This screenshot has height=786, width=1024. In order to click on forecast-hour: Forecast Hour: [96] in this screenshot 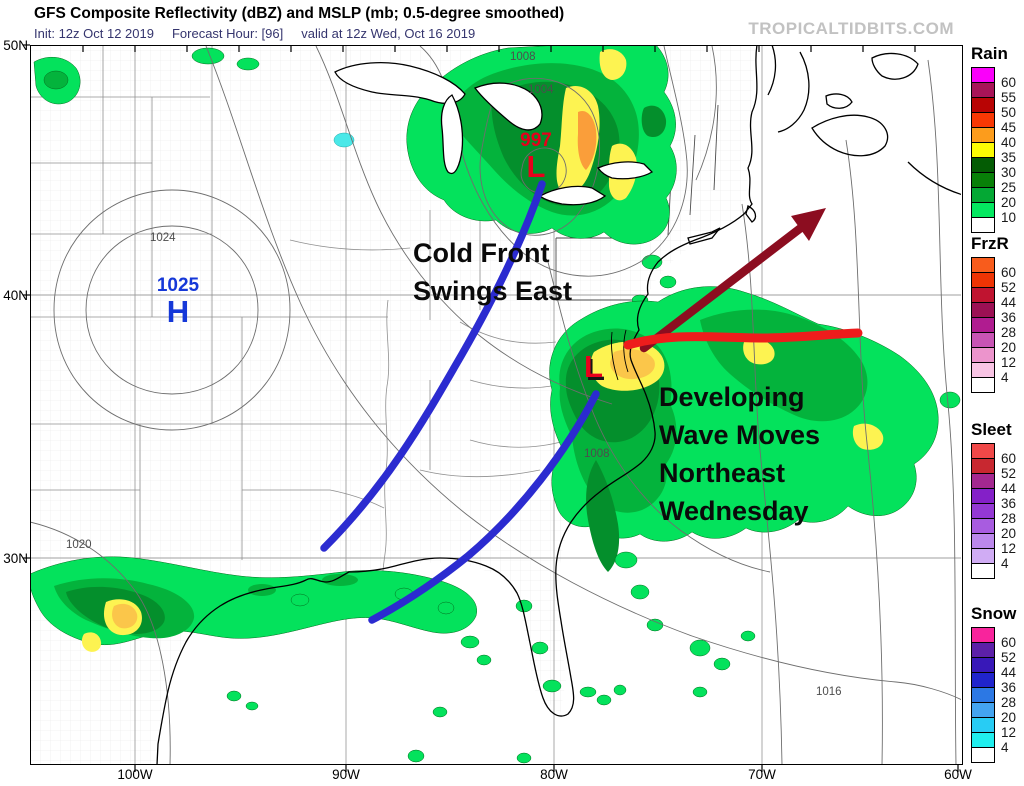, I will do `click(227, 33)`.